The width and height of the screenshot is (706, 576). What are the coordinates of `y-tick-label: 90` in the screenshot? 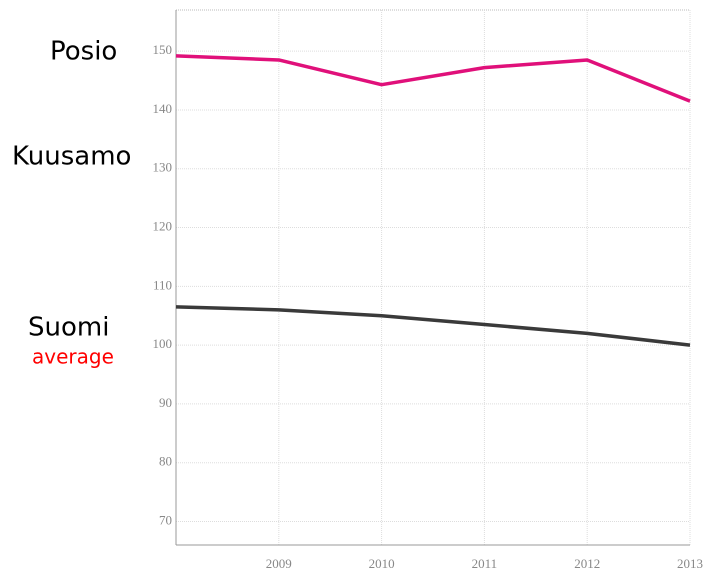 It's located at (165, 402).